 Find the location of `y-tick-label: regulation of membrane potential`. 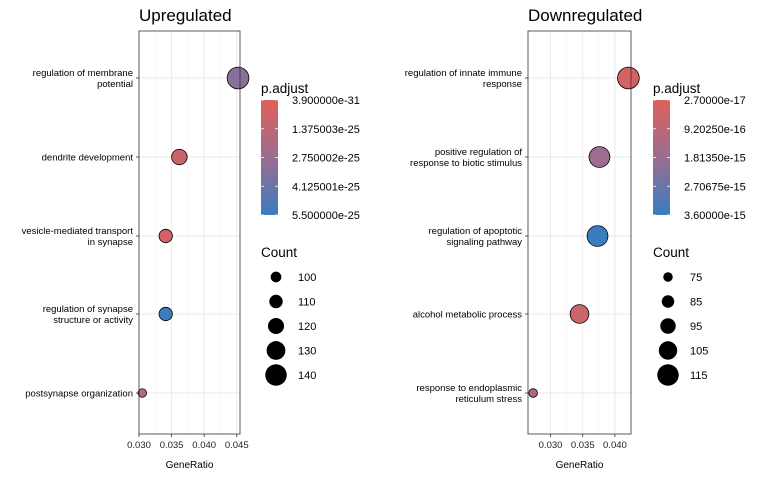

y-tick-label: regulation of membrane potential is located at coordinates (83, 79).